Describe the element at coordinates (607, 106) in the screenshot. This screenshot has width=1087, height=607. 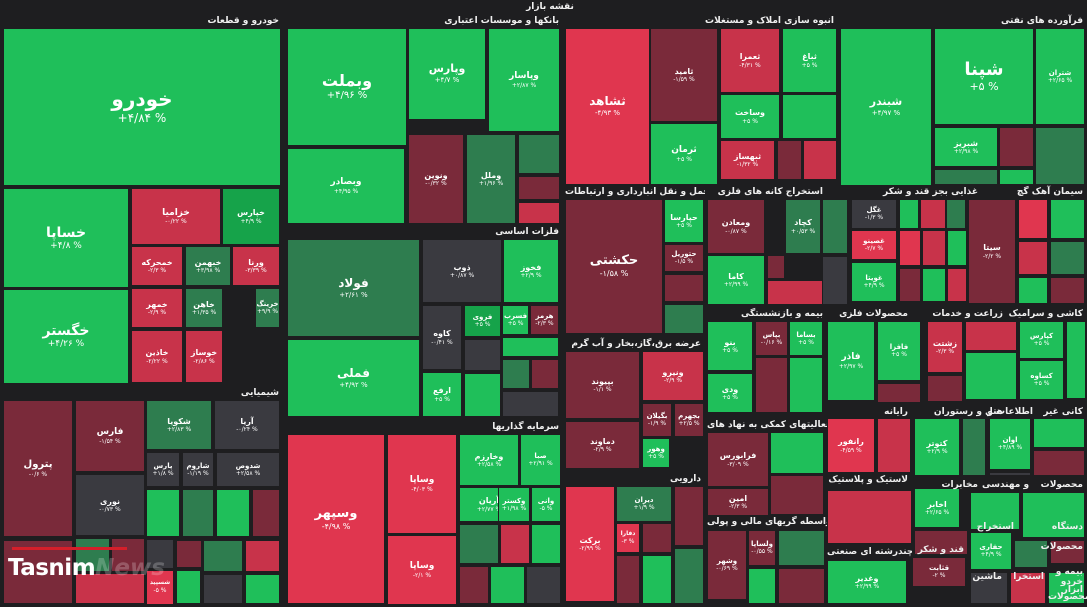
I see `stock-tile: ثشاهد -۴/۹۳ %` at that location.